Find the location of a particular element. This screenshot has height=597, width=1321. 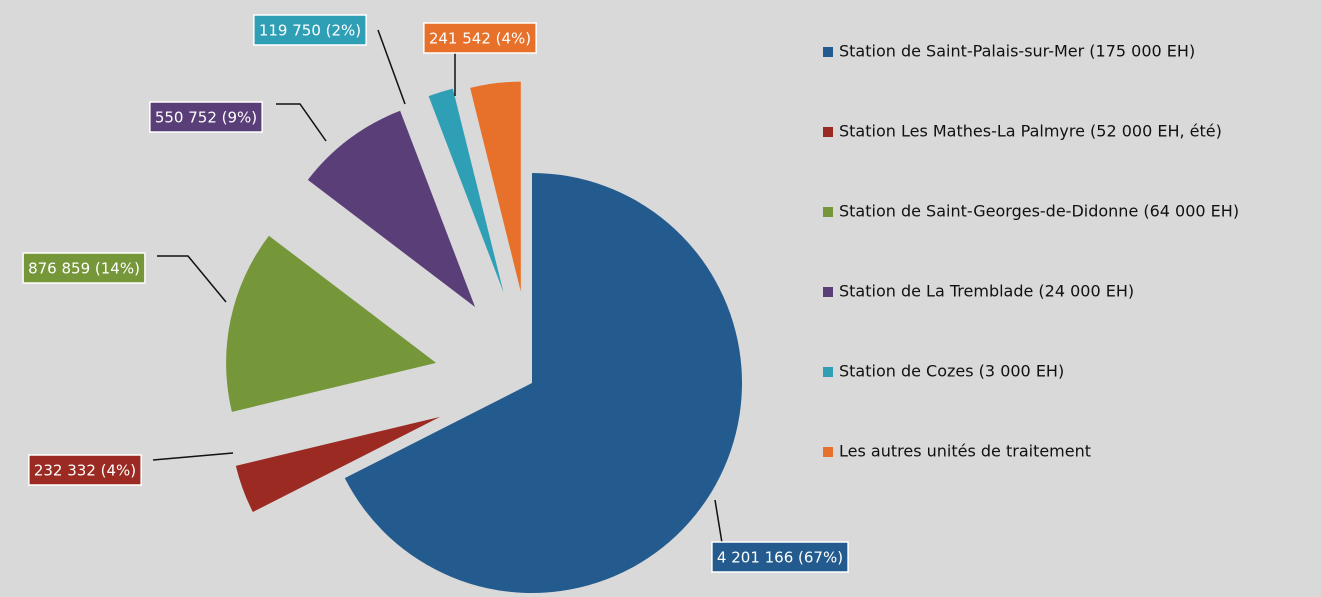

data-label: 4 201 166 (67%) is located at coordinates (780, 558).